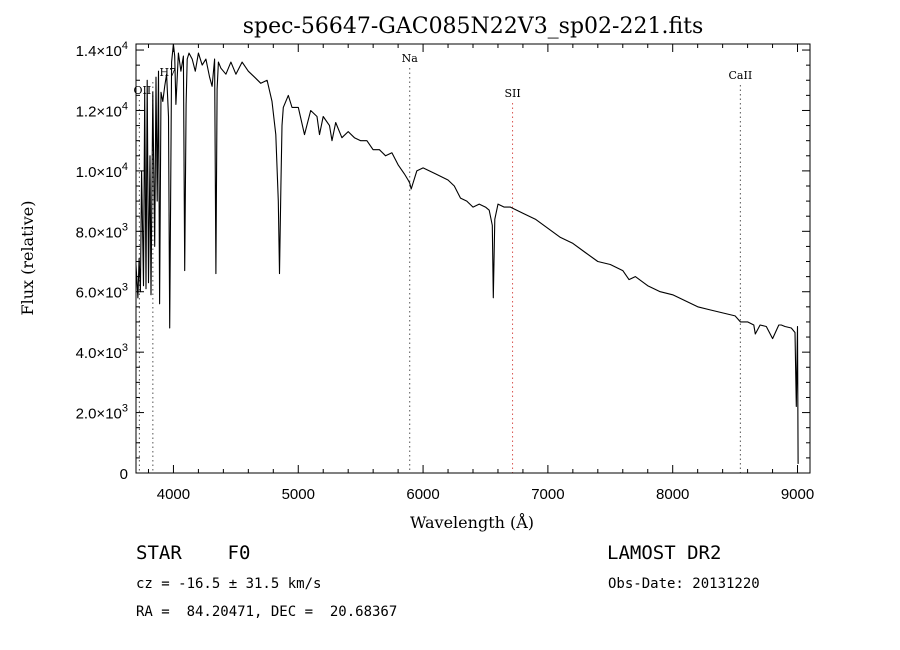  I want to click on ra-dec: RA = 84.20471, DEC = 20.68367, so click(267, 612).